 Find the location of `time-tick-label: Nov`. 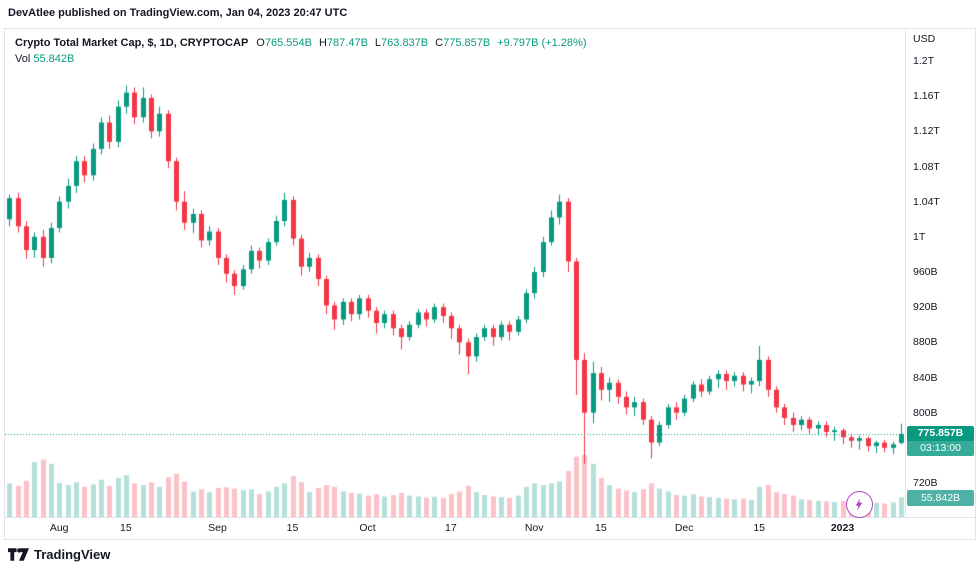

time-tick-label: Nov is located at coordinates (534, 528).